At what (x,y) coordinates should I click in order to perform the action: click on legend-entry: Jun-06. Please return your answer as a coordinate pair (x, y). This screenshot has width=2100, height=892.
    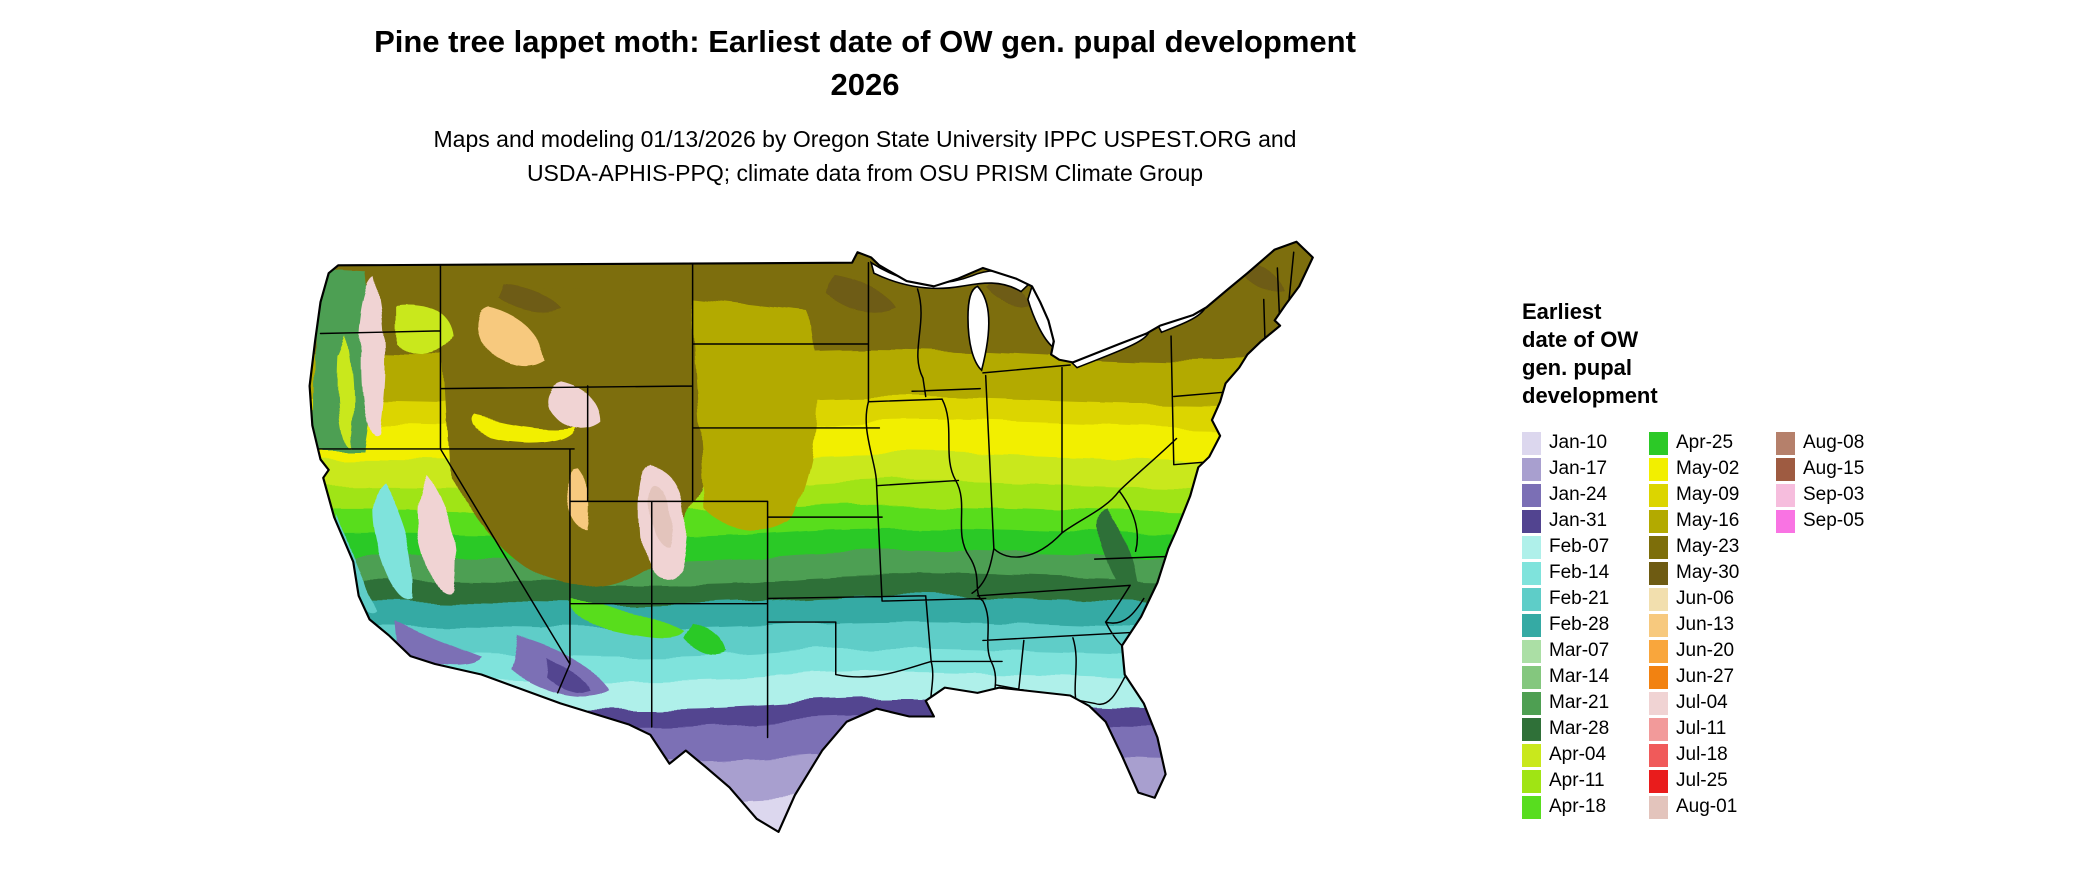
    Looking at the image, I should click on (1712, 599).